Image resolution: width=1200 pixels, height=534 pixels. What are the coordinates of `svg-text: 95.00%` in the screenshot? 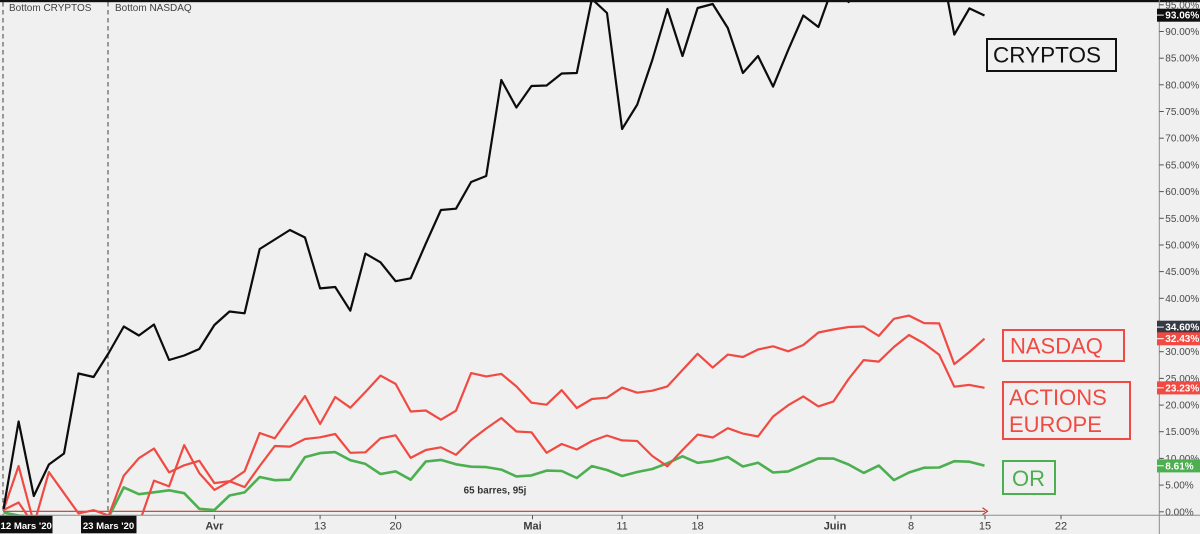 It's located at (1182, 5).